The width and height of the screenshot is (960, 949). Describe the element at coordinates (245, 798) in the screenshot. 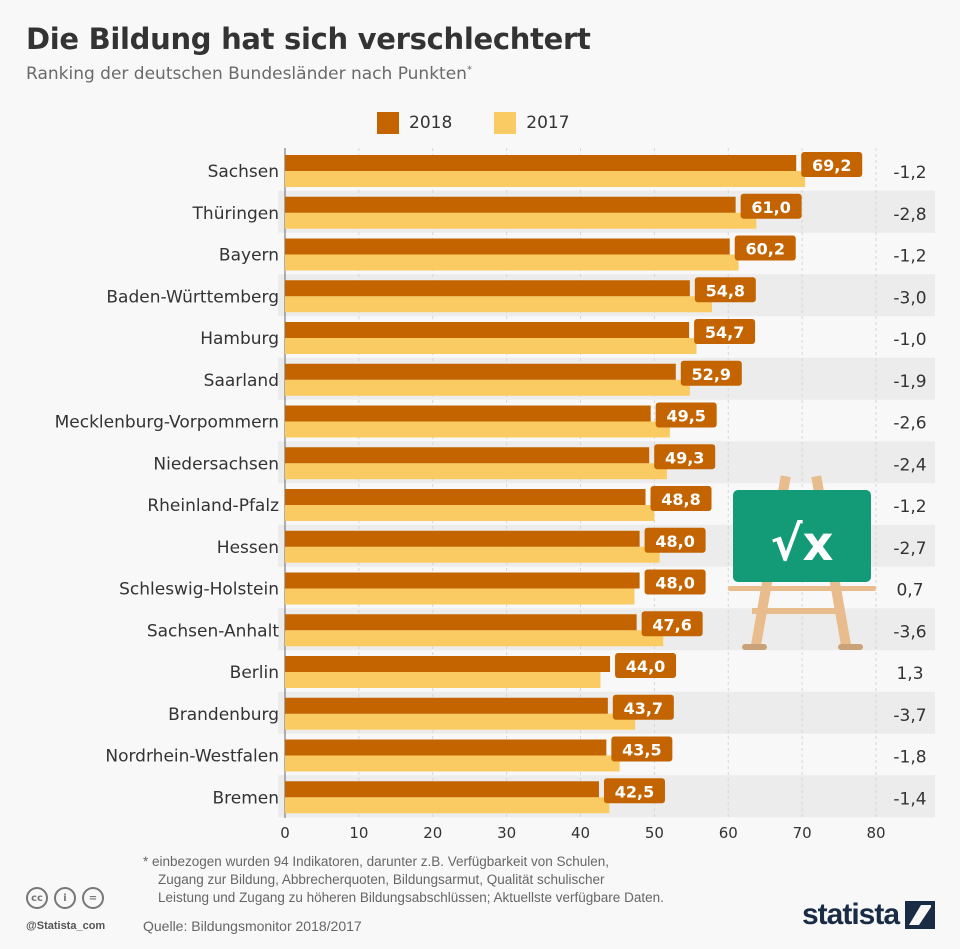

I see `category-label: Bremen` at that location.